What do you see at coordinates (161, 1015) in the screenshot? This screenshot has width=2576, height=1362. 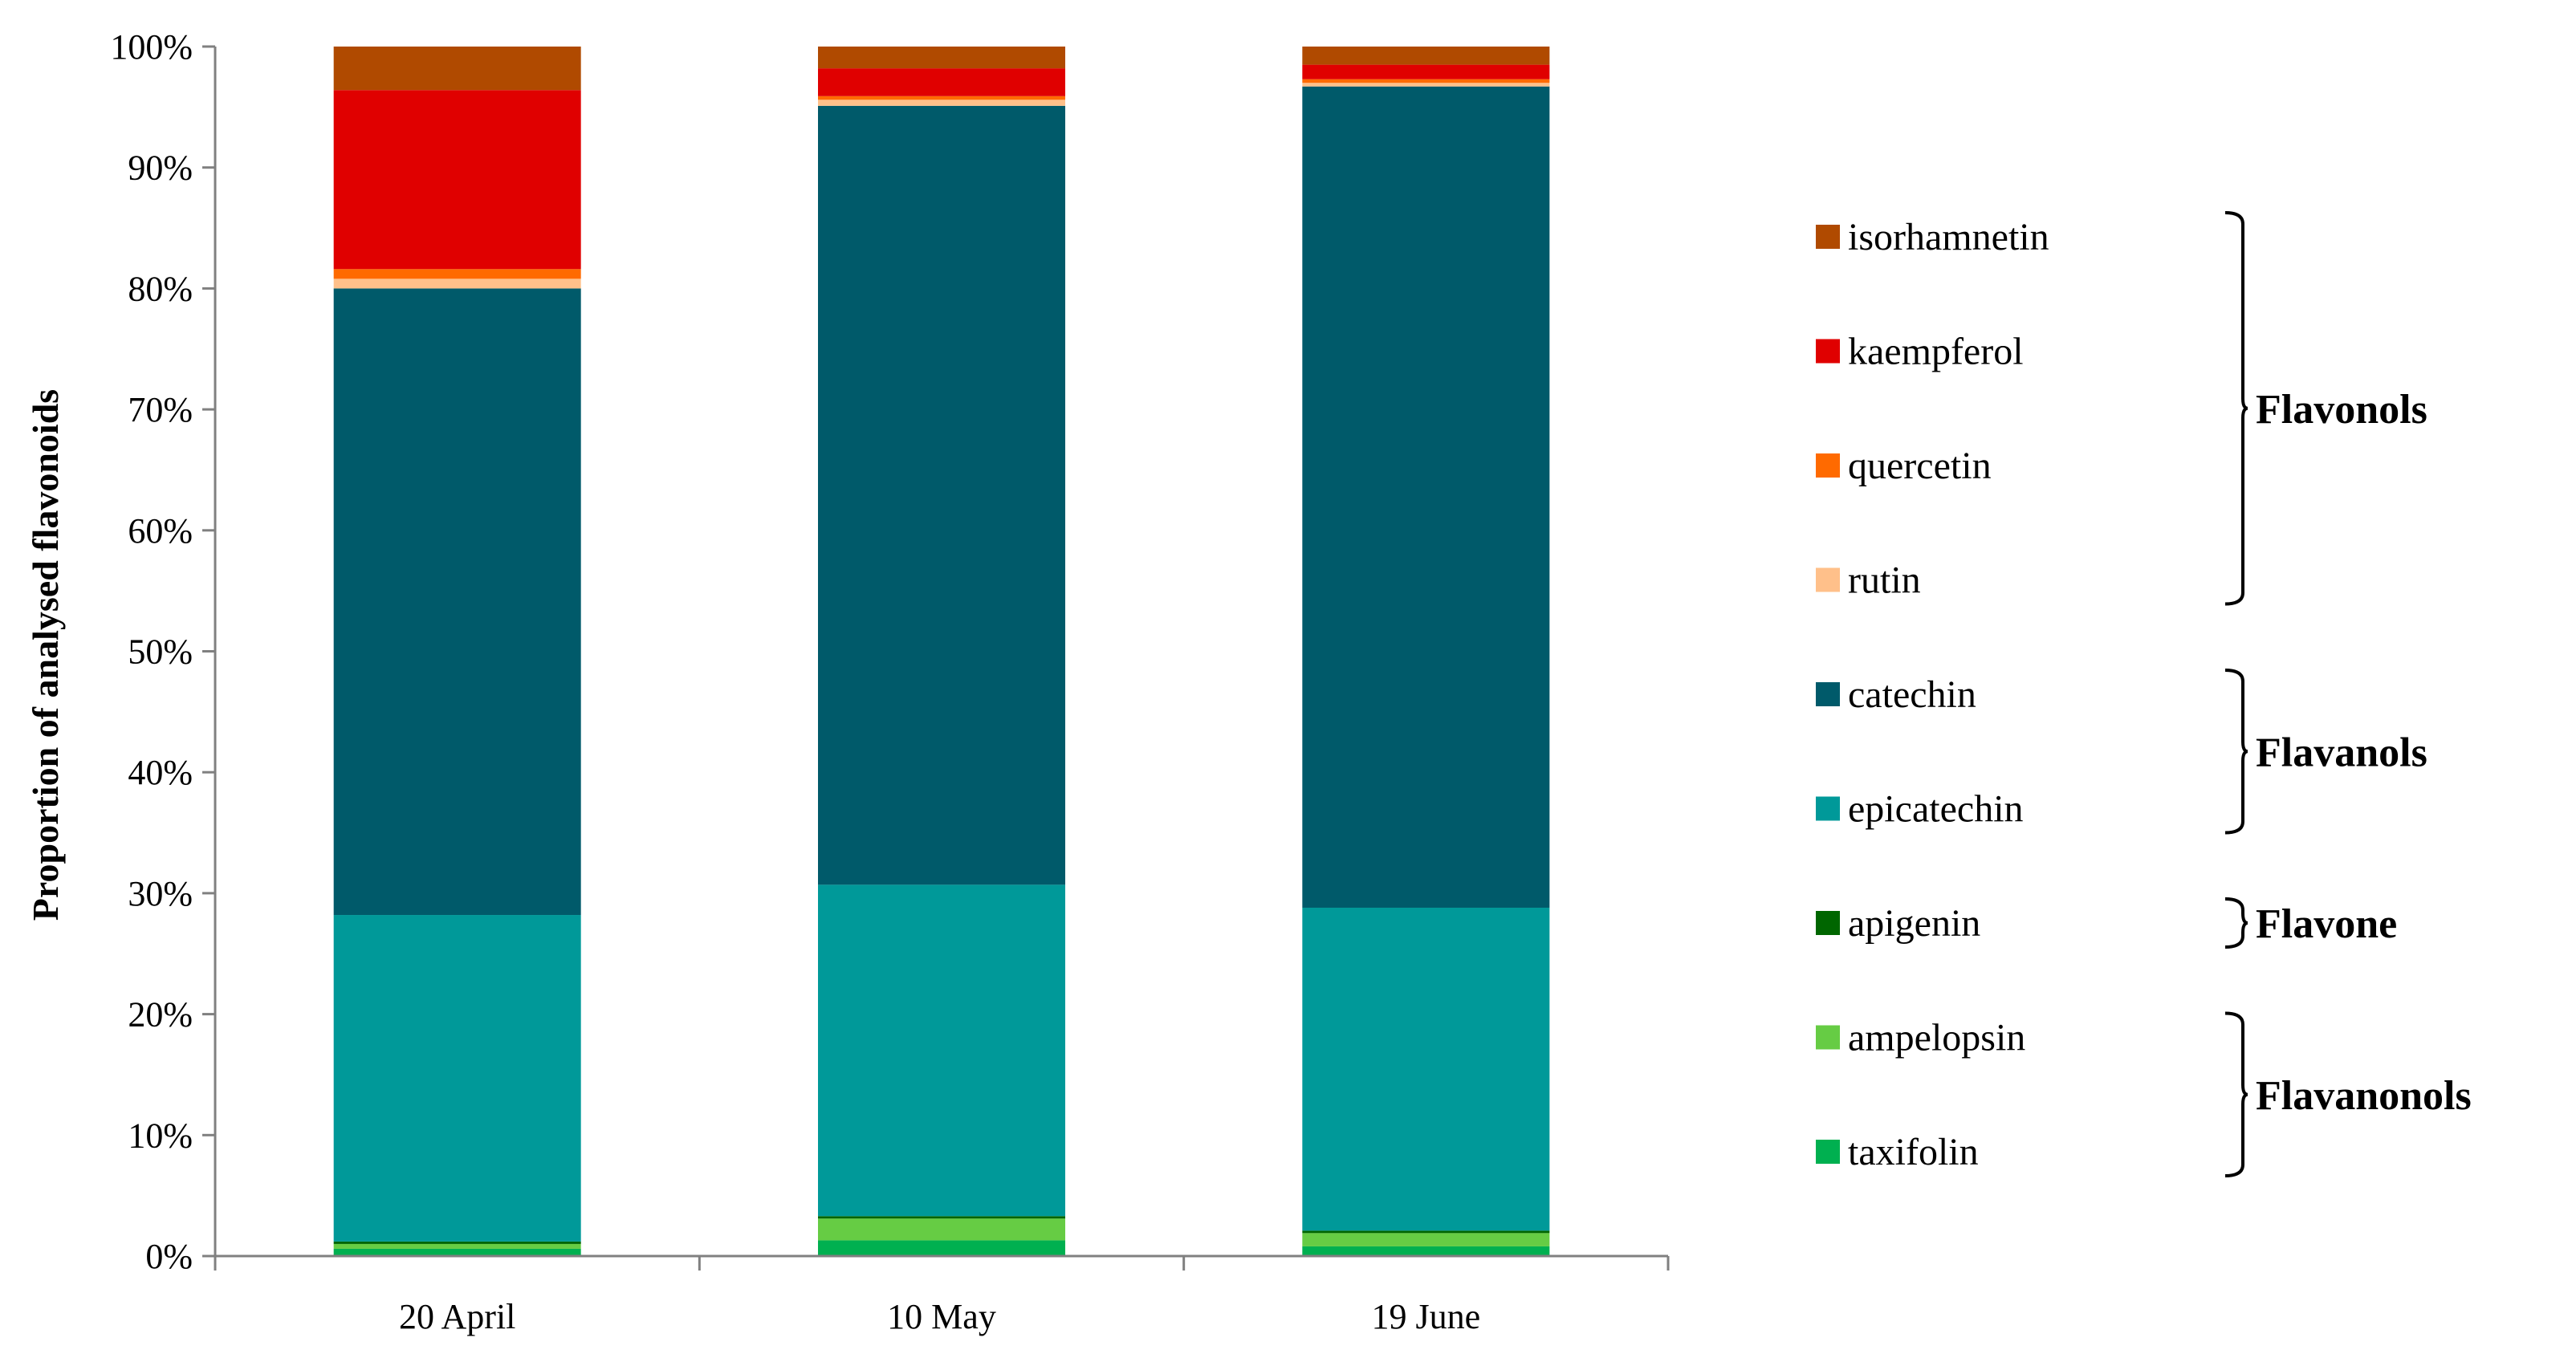 I see `y-tick-label: 20%` at bounding box center [161, 1015].